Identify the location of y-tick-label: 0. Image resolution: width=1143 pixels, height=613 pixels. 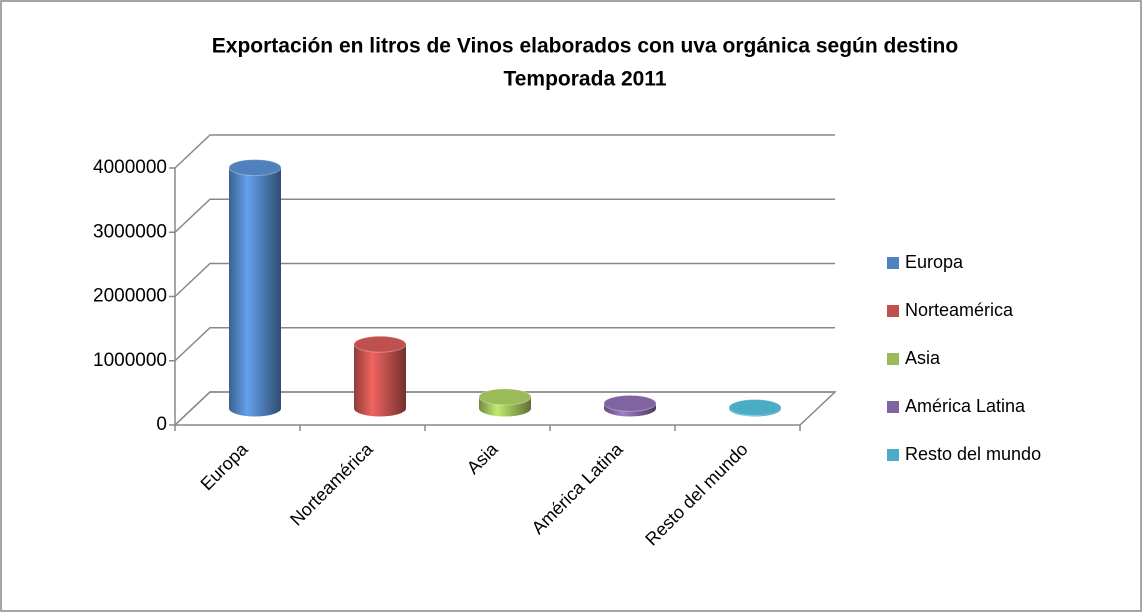
(161, 424).